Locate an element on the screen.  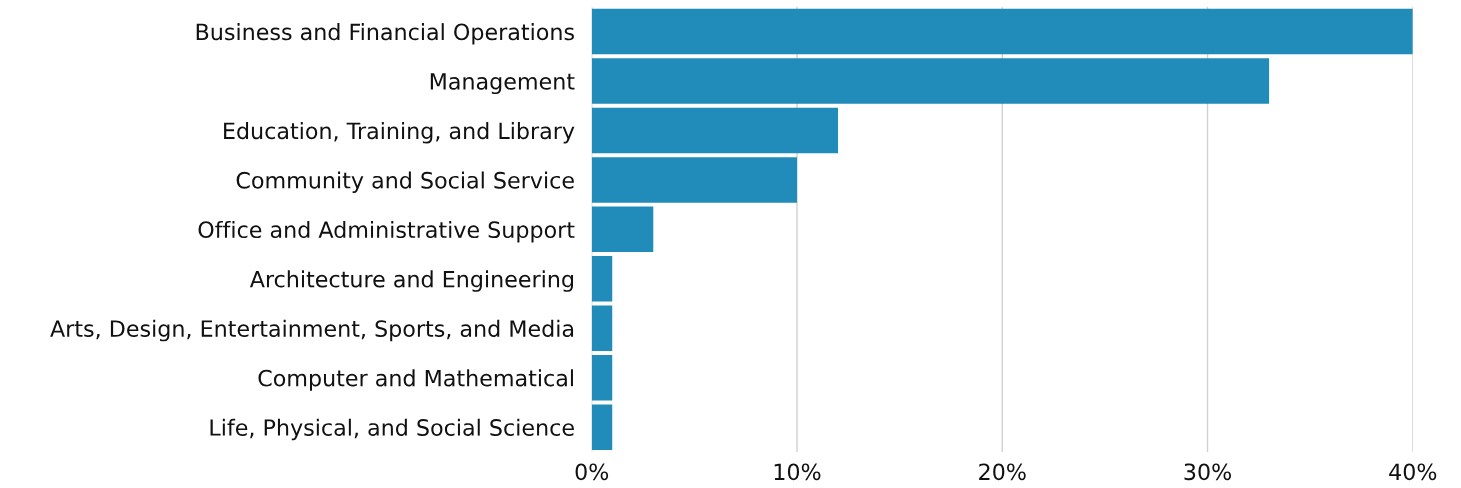
y-tick-label: Architecture and Engineering is located at coordinates (411, 281).